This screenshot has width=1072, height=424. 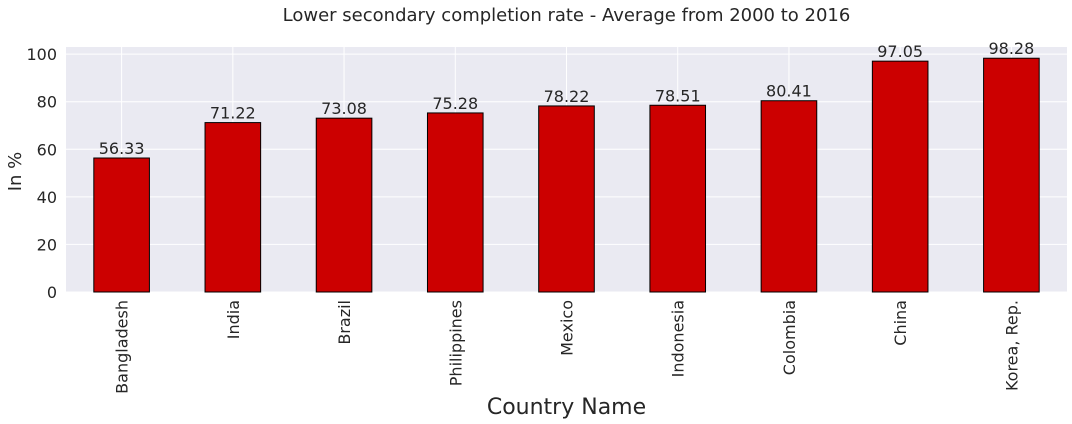 What do you see at coordinates (789, 91) in the screenshot?
I see `data-label: 80.41` at bounding box center [789, 91].